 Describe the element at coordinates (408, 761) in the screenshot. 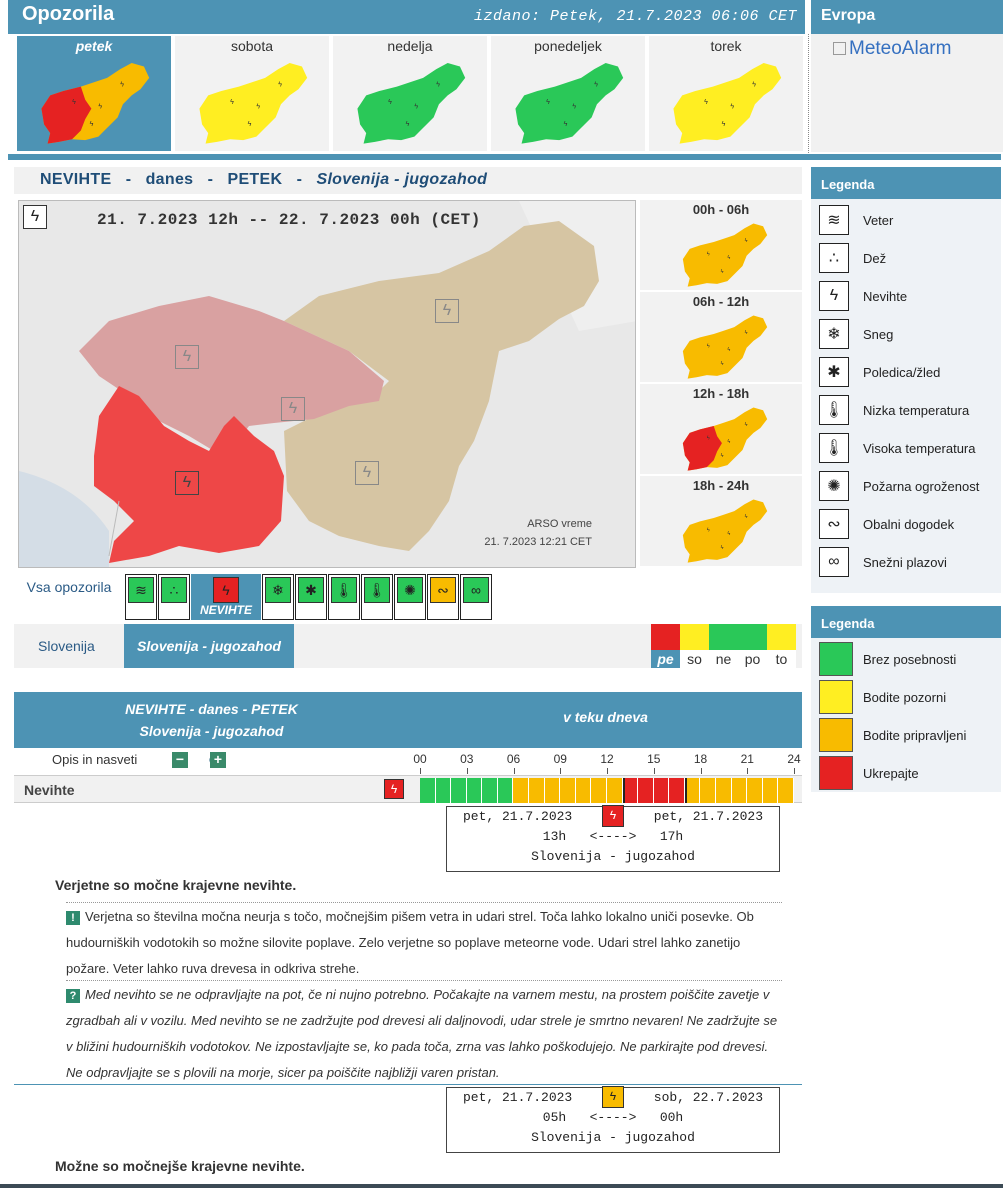

I see `options-row: Opis in nasveti − +` at that location.